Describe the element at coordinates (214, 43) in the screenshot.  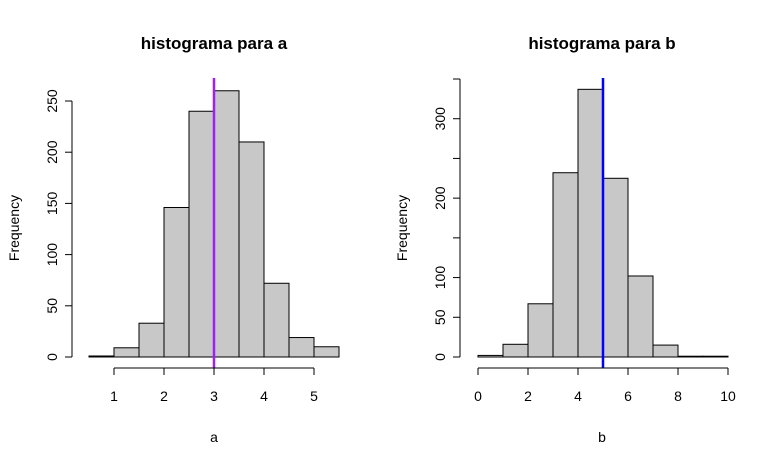
I see `chart-title-a: histograma para a` at that location.